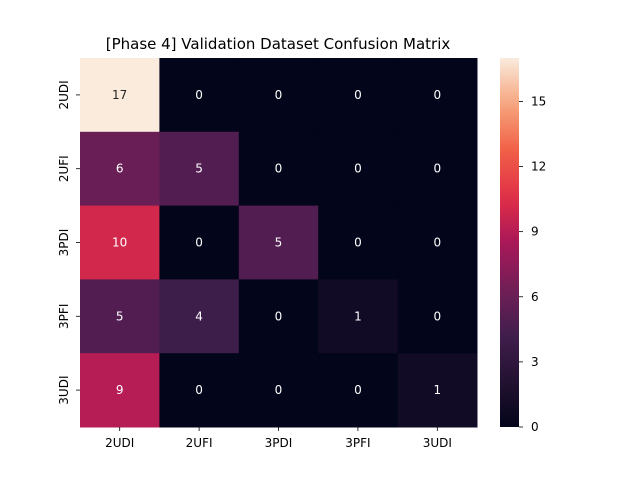 This screenshot has width=640, height=485. Describe the element at coordinates (357, 443) in the screenshot. I see `x-tick-label: 3PFI` at that location.